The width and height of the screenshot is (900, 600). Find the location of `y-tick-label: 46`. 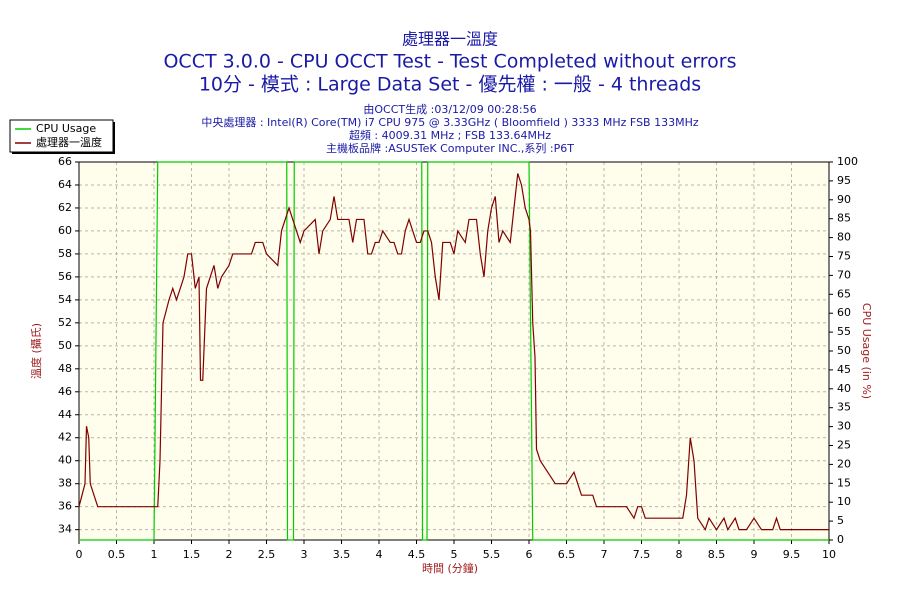

y-tick-label: 46 is located at coordinates (65, 391).